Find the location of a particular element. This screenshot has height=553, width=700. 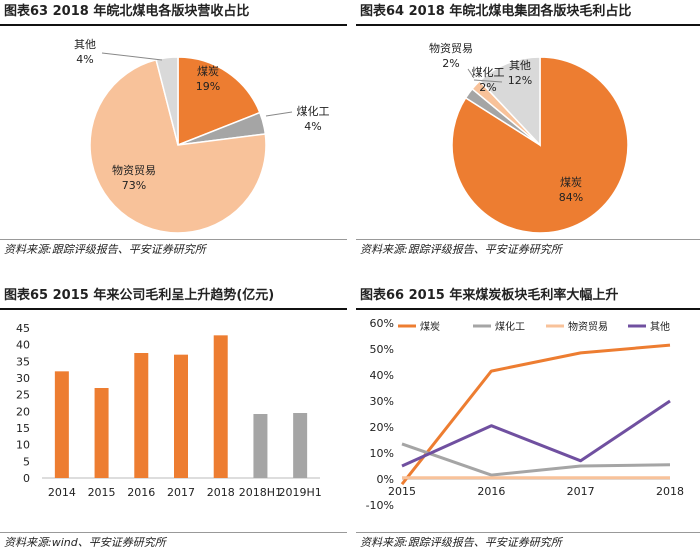

slice-value: 19% is located at coordinates (208, 86).